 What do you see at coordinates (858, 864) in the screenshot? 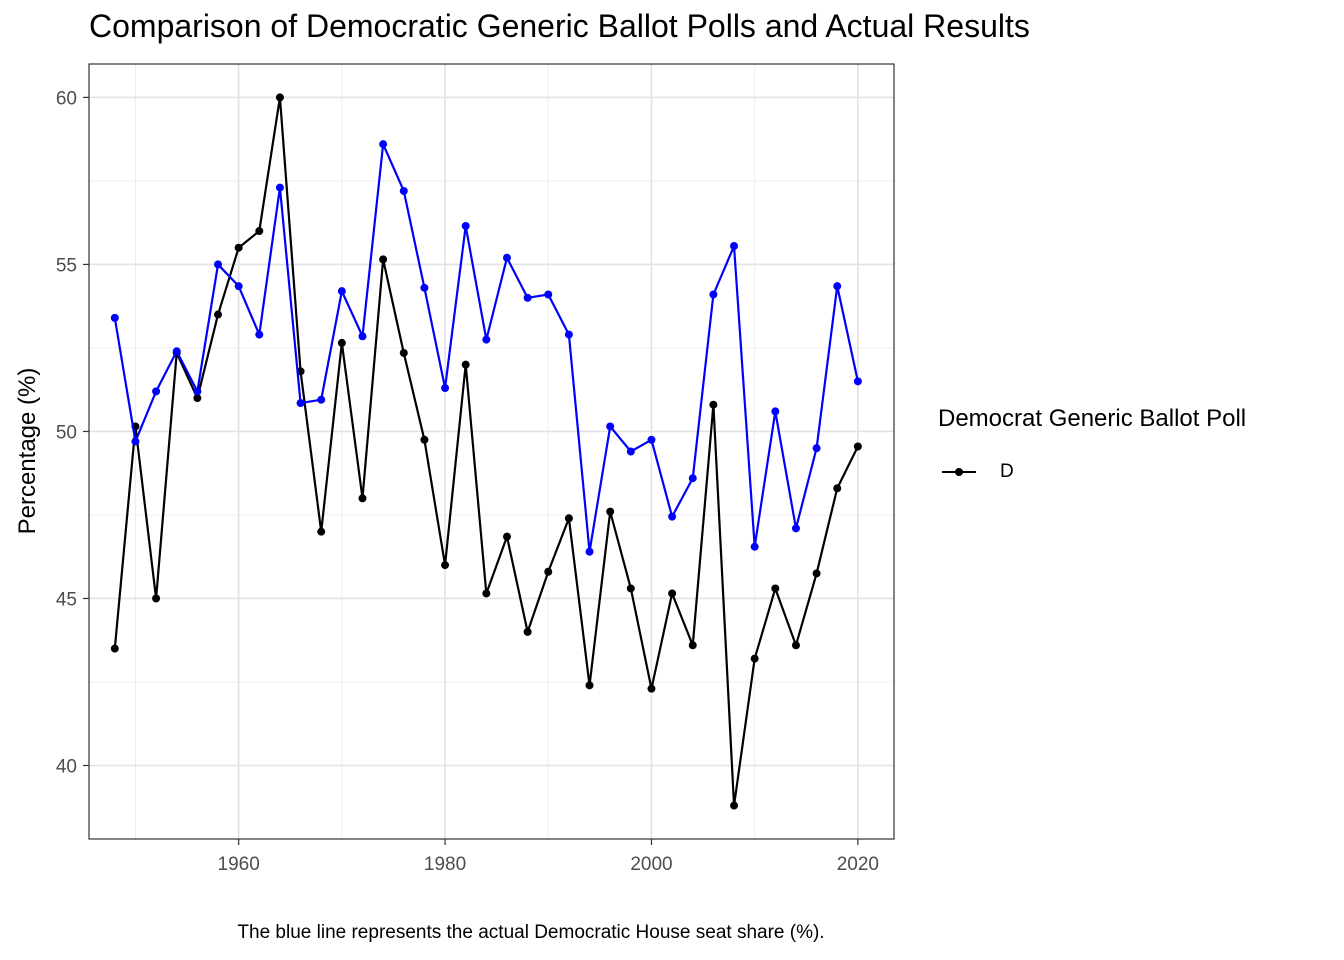
I see `x-tick-label: 2020` at bounding box center [858, 864].